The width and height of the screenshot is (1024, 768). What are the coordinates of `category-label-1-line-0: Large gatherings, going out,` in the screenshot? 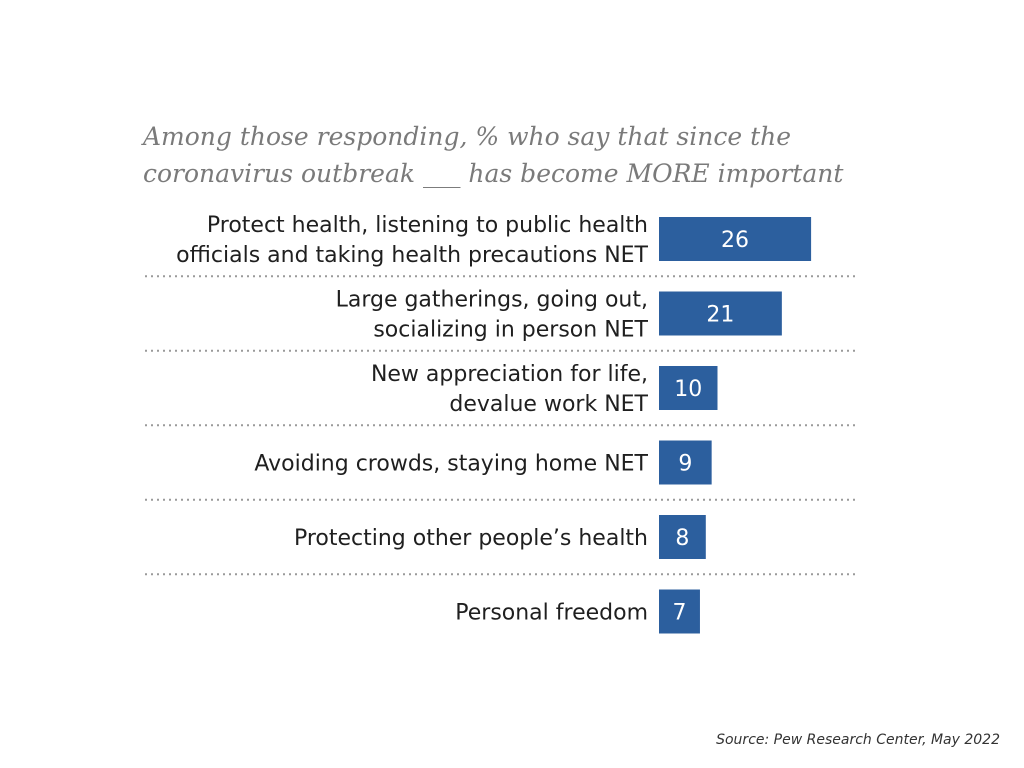 It's located at (492, 300).